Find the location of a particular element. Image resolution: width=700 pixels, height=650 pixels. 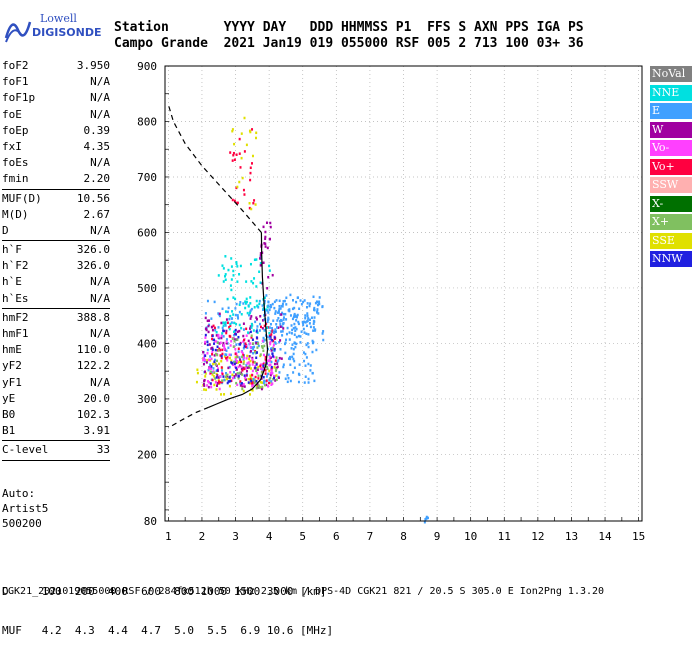

param-value: 20.0 is located at coordinates (97, 398).